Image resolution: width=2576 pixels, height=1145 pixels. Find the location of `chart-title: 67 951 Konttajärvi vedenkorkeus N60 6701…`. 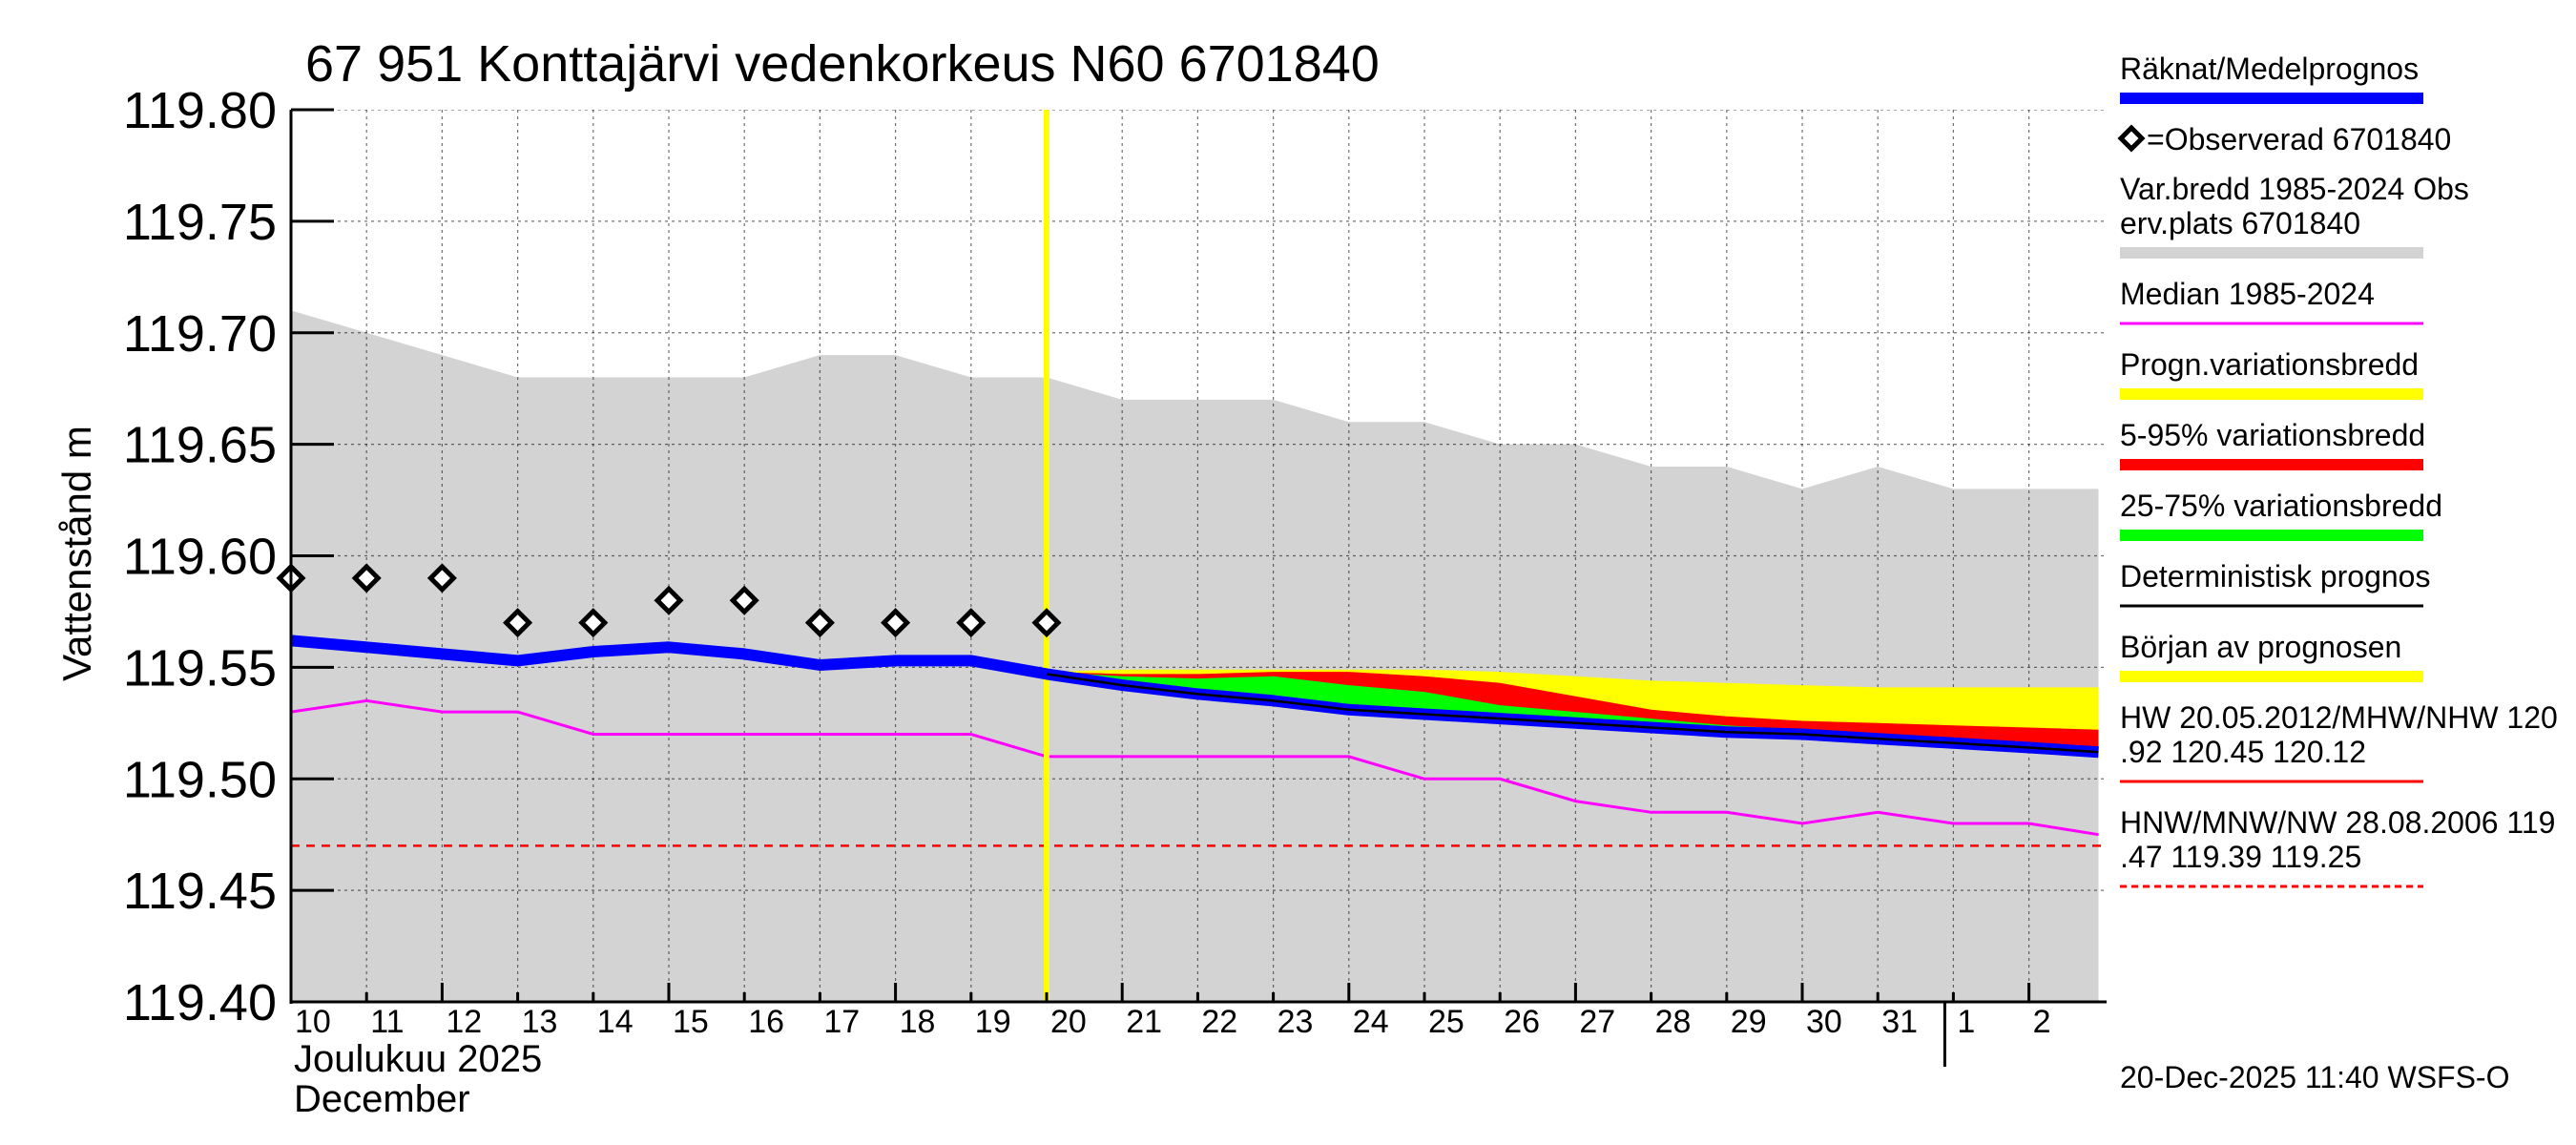

chart-title: 67 951 Konttajärvi vedenkorkeus N60 6701… is located at coordinates (842, 64).